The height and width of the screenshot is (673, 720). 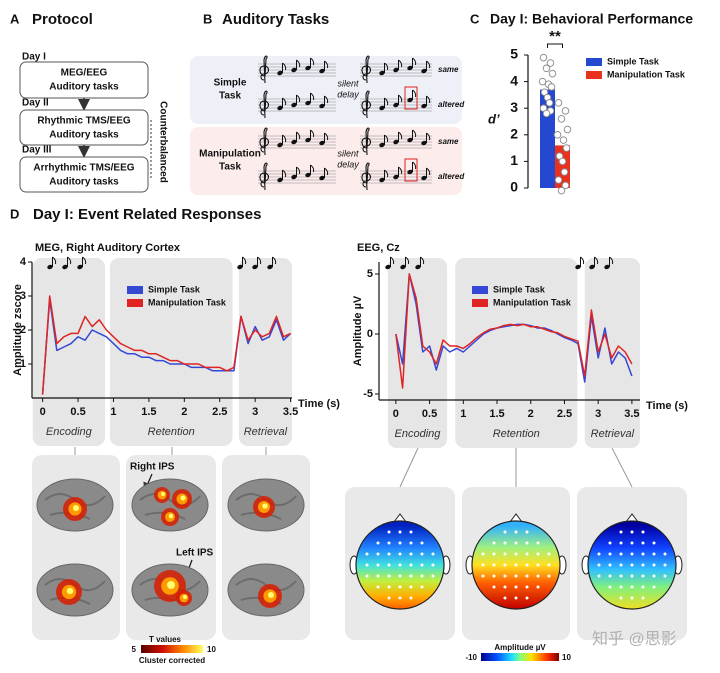 What do you see at coordinates (348, 153) in the screenshot?
I see `delay-label: silent` at bounding box center [348, 153].